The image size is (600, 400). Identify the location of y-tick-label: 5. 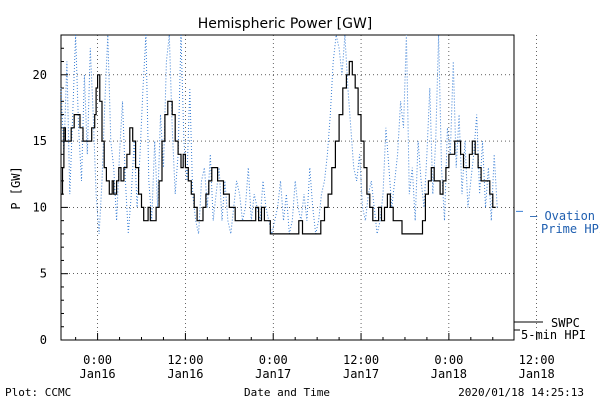
(43, 274).